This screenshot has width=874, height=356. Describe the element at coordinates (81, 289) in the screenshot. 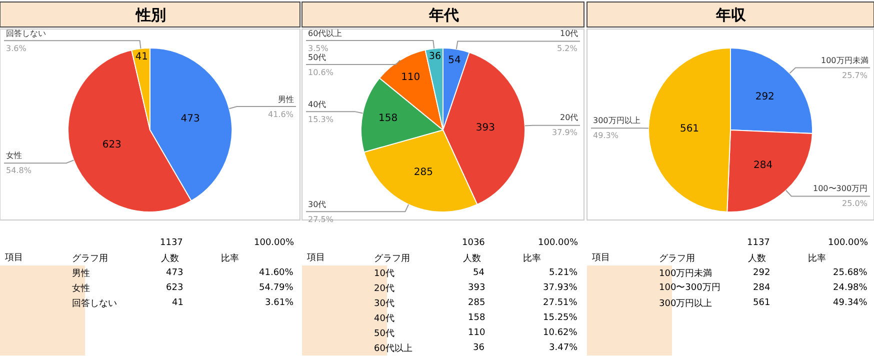

I see `category-label: 女性` at that location.